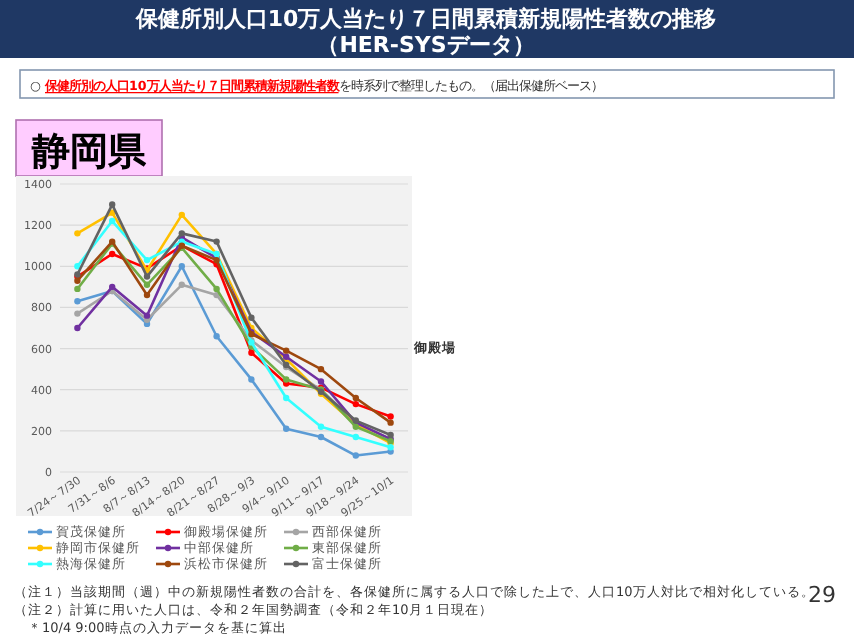 The image size is (854, 640). Describe the element at coordinates (234, 361) in the screenshot. I see `line-series` at that location.